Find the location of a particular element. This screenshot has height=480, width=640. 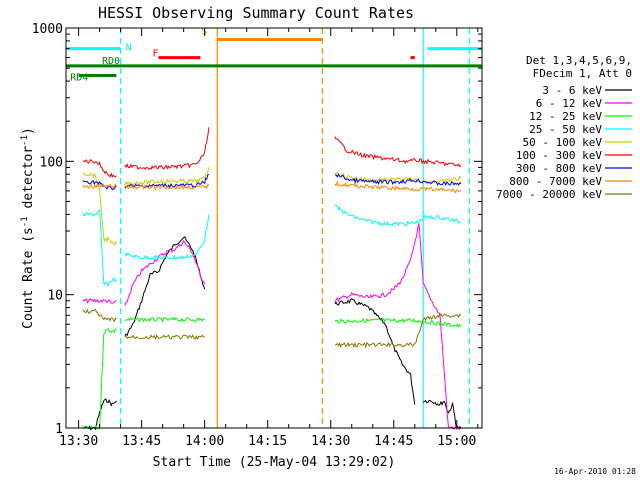

legend-label: 25 - 50 keV is located at coordinates (565, 129).